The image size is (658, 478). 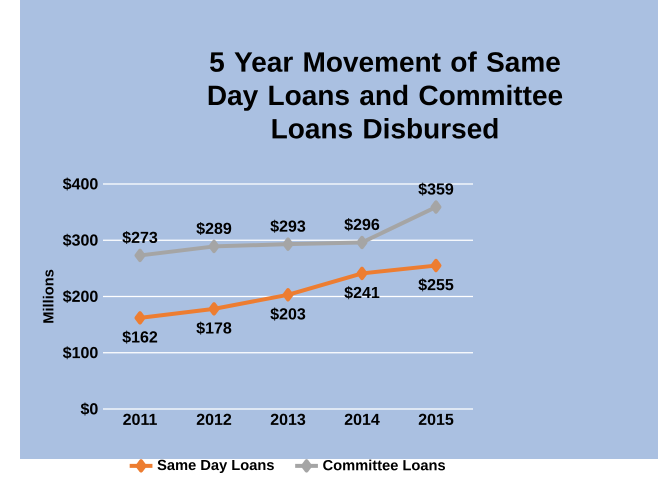 I want to click on data-label: $293, so click(x=288, y=227).